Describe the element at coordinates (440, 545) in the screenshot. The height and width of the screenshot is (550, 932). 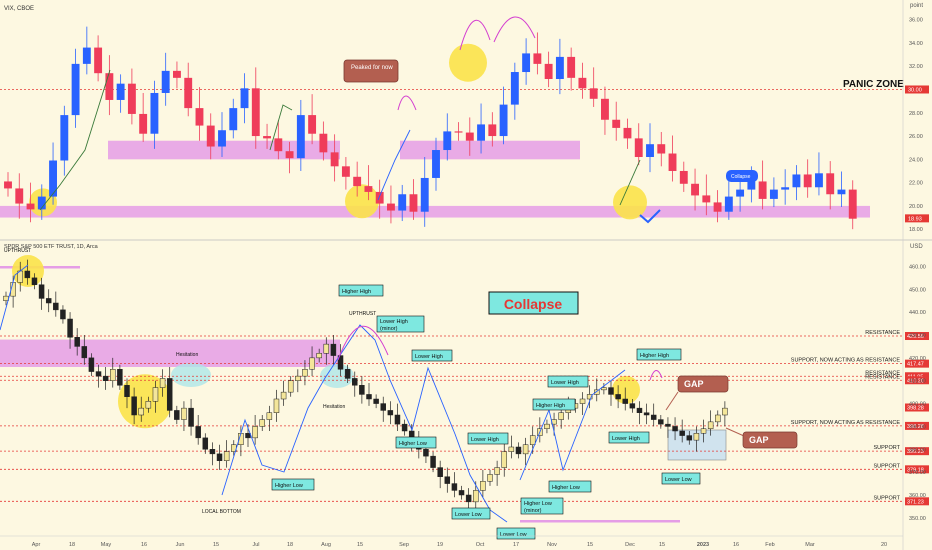
I see `x-tick-11: 19` at that location.